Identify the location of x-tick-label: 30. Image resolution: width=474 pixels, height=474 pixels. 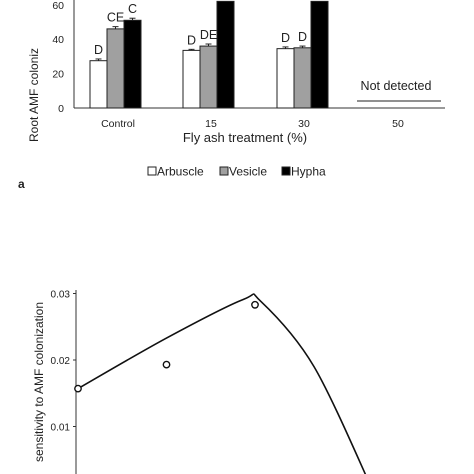
(304, 124).